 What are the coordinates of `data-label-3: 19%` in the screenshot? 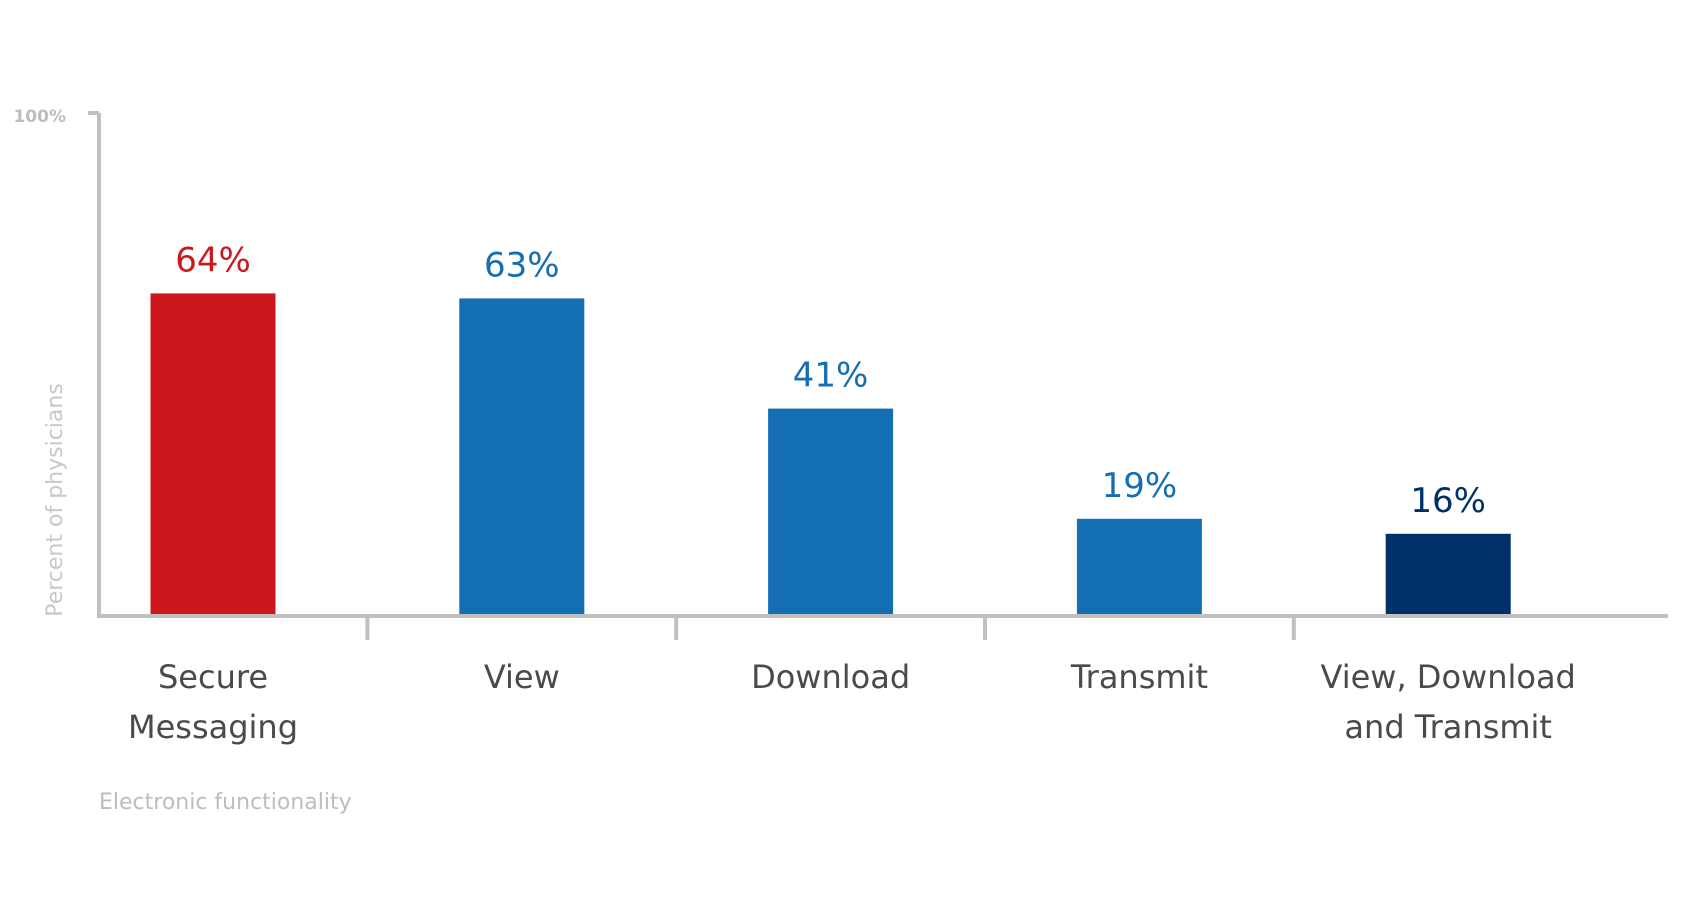 It's located at (1140, 486).